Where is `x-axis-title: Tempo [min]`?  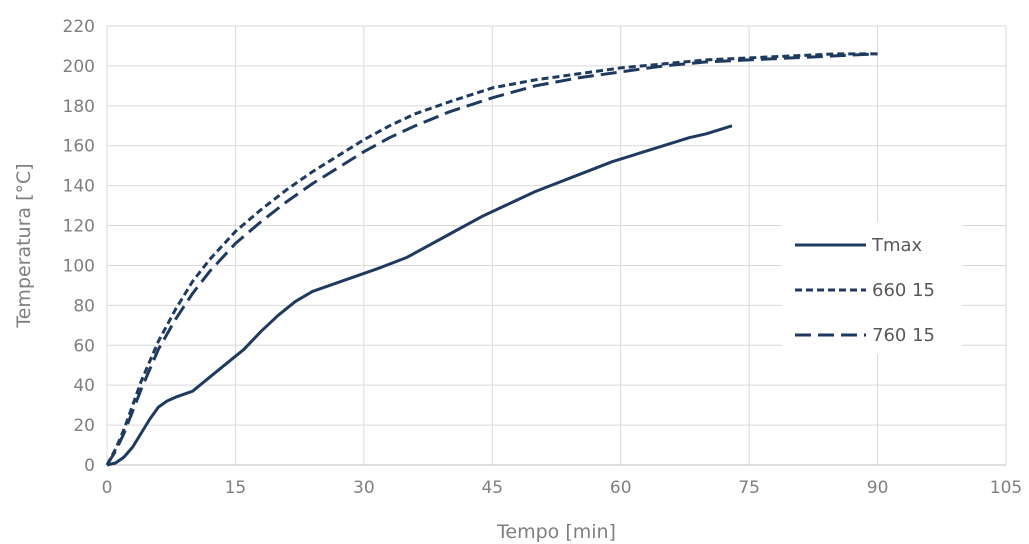 x-axis-title: Tempo [min] is located at coordinates (556, 532).